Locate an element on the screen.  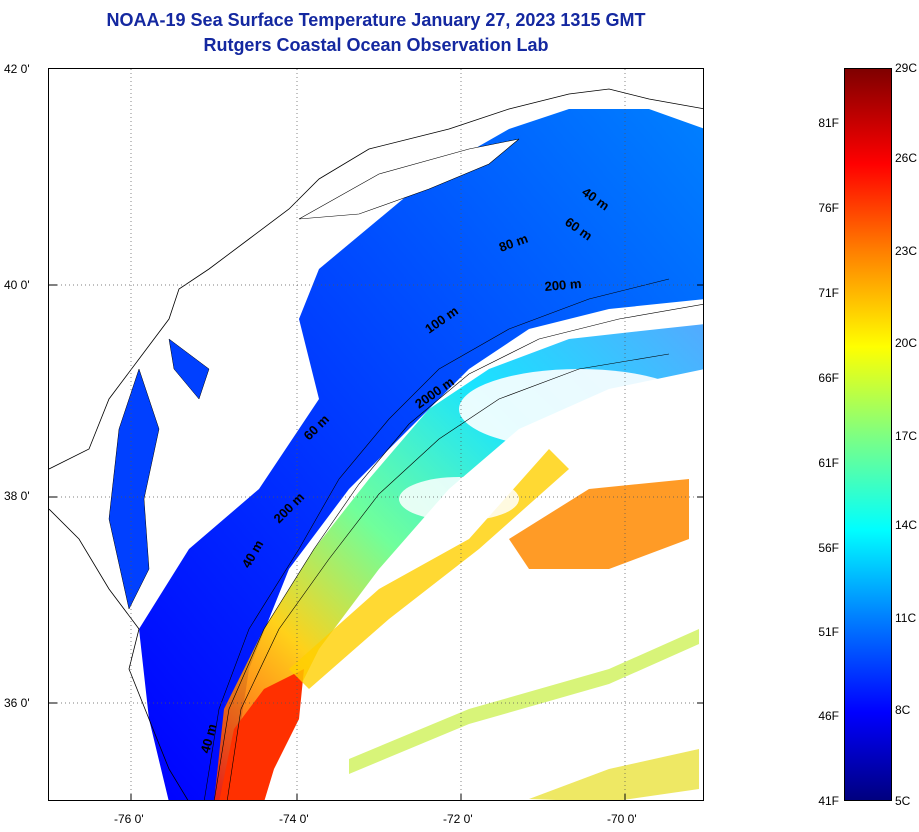
fahrenheit-label: 66F is located at coordinates (828, 378).